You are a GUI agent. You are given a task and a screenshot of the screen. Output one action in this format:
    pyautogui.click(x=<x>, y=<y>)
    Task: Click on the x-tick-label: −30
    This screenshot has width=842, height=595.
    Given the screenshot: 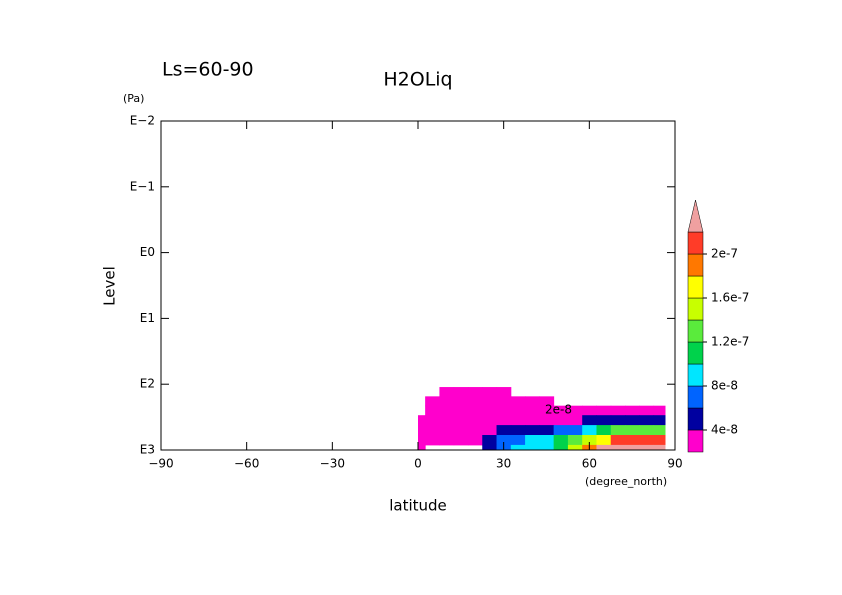 What is the action you would take?
    pyautogui.click(x=332, y=464)
    